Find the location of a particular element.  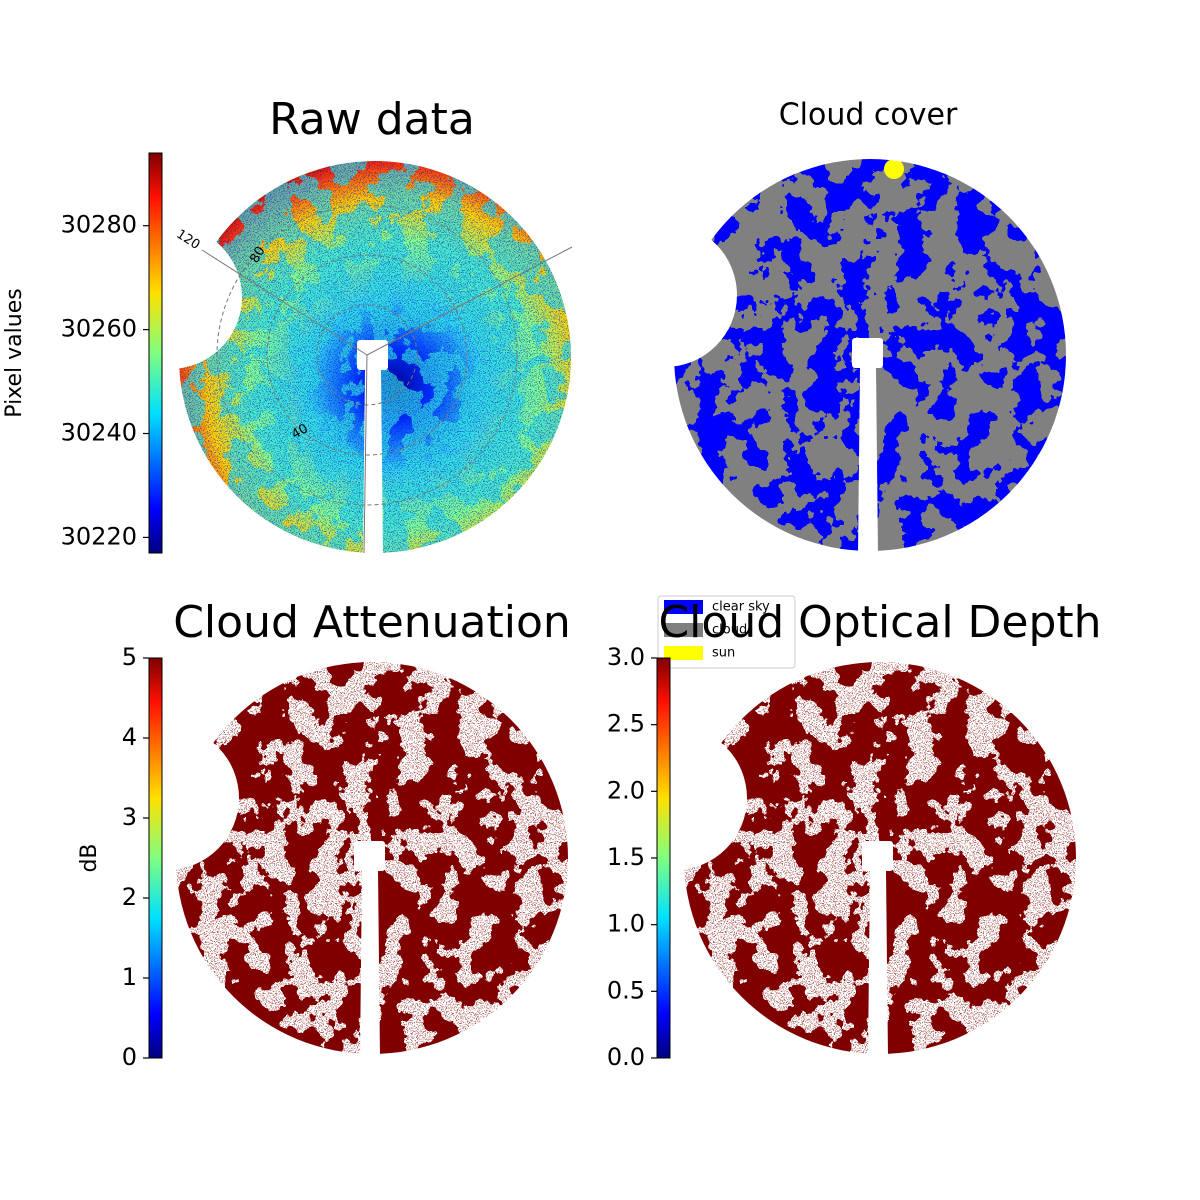

colorbar-tick-label: 0.5 is located at coordinates (626, 990).